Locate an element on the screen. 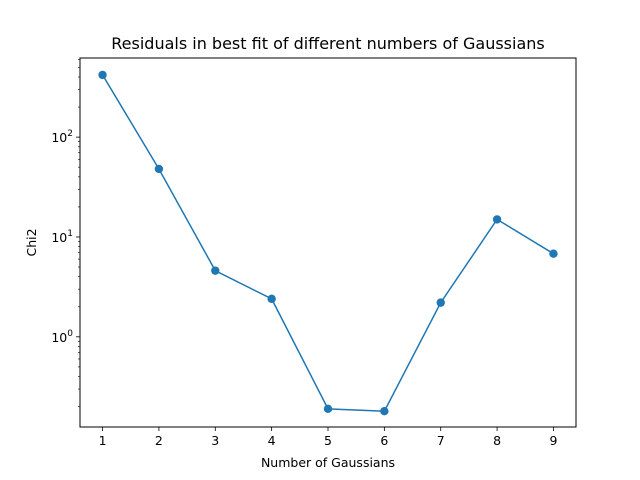  x-tick-label: 1 is located at coordinates (103, 440).